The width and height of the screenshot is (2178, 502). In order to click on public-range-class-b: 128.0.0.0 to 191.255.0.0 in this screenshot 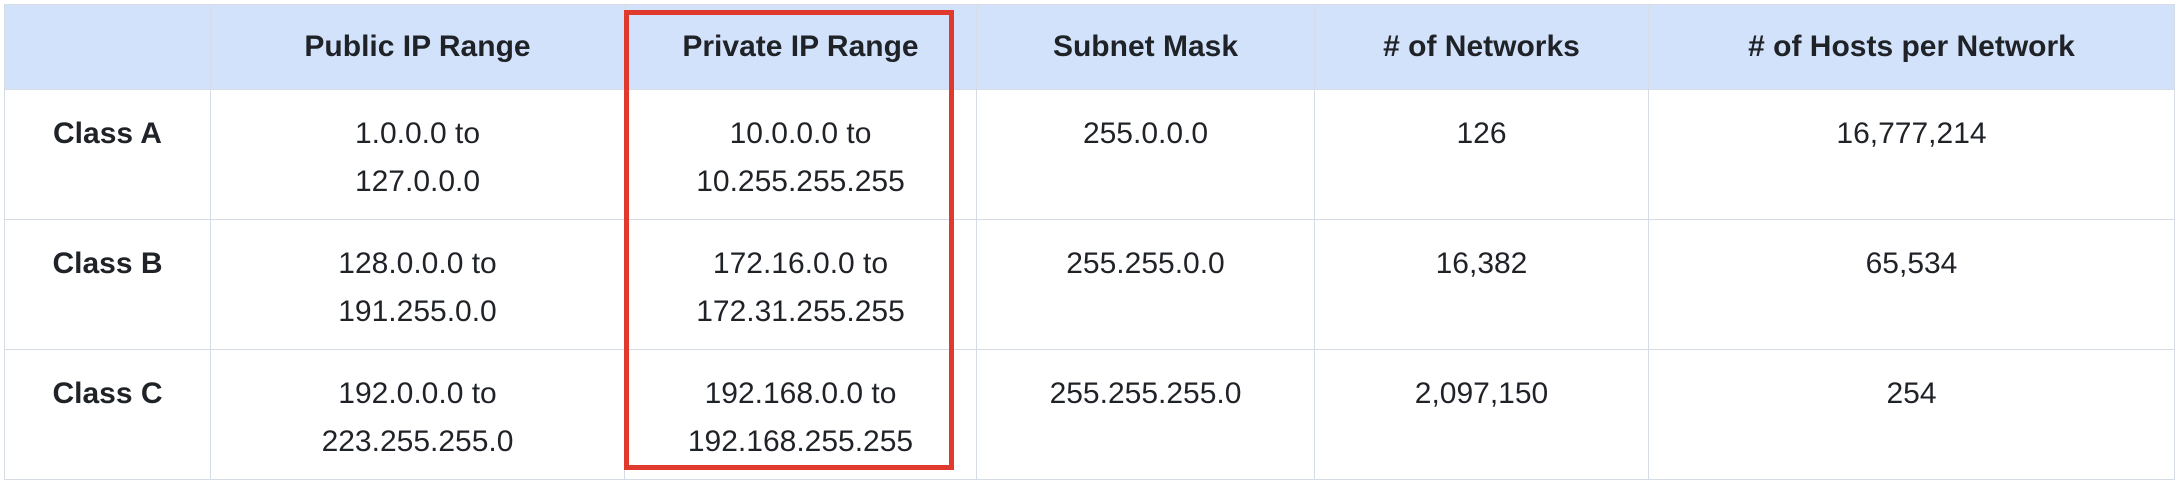, I will do `click(417, 284)`.